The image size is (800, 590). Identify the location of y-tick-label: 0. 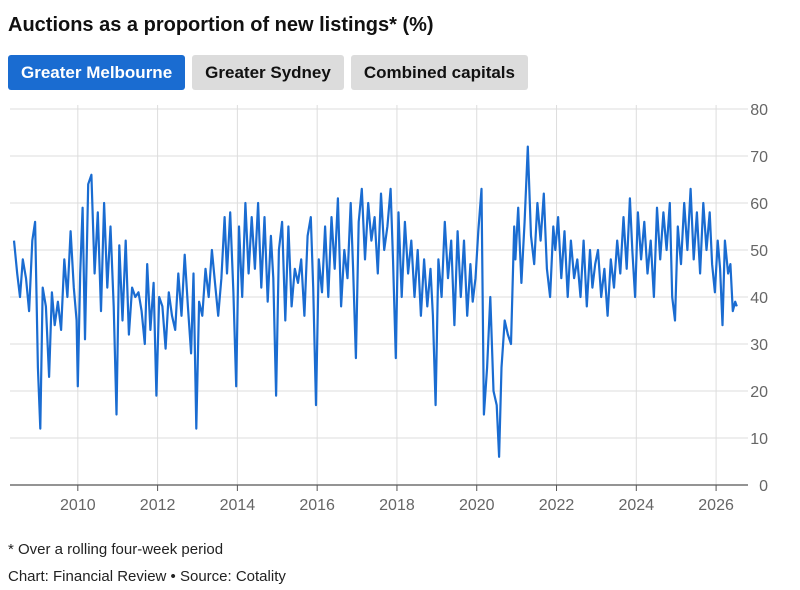
(763, 486).